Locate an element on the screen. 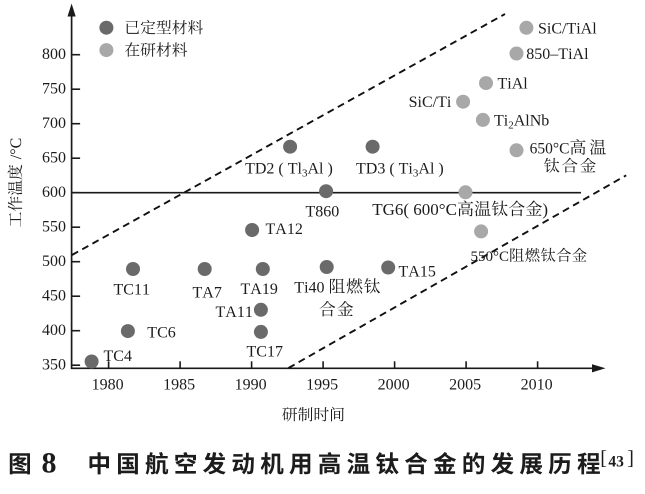 The height and width of the screenshot is (494, 645). svg-text: 43 is located at coordinates (616, 461).